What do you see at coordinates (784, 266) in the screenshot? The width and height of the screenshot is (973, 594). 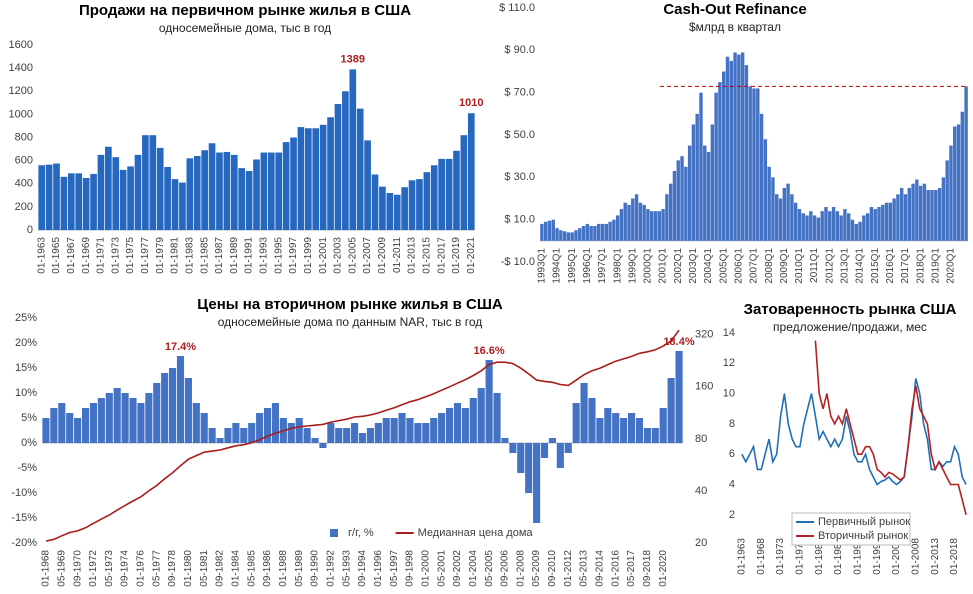 I see `x-tick-label: 2009Q1` at bounding box center [784, 266].